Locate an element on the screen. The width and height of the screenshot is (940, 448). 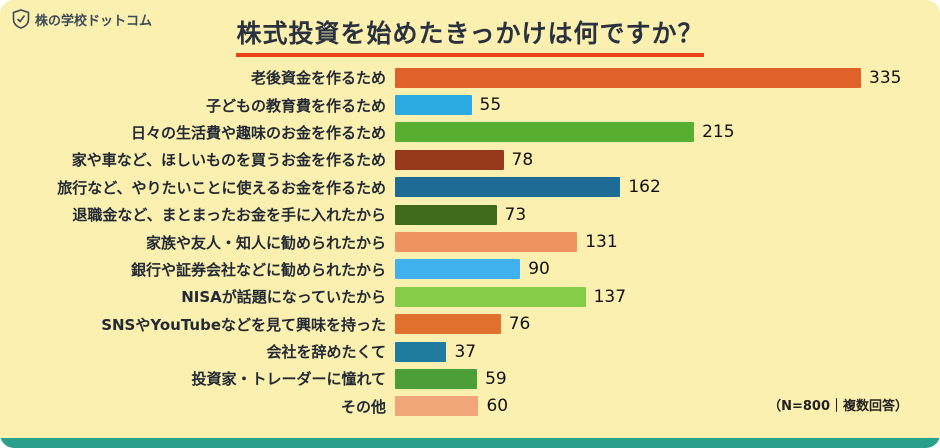
chart-row: 家や車など、ほしいものを買うお金を作るため 78 is located at coordinates (470, 159).